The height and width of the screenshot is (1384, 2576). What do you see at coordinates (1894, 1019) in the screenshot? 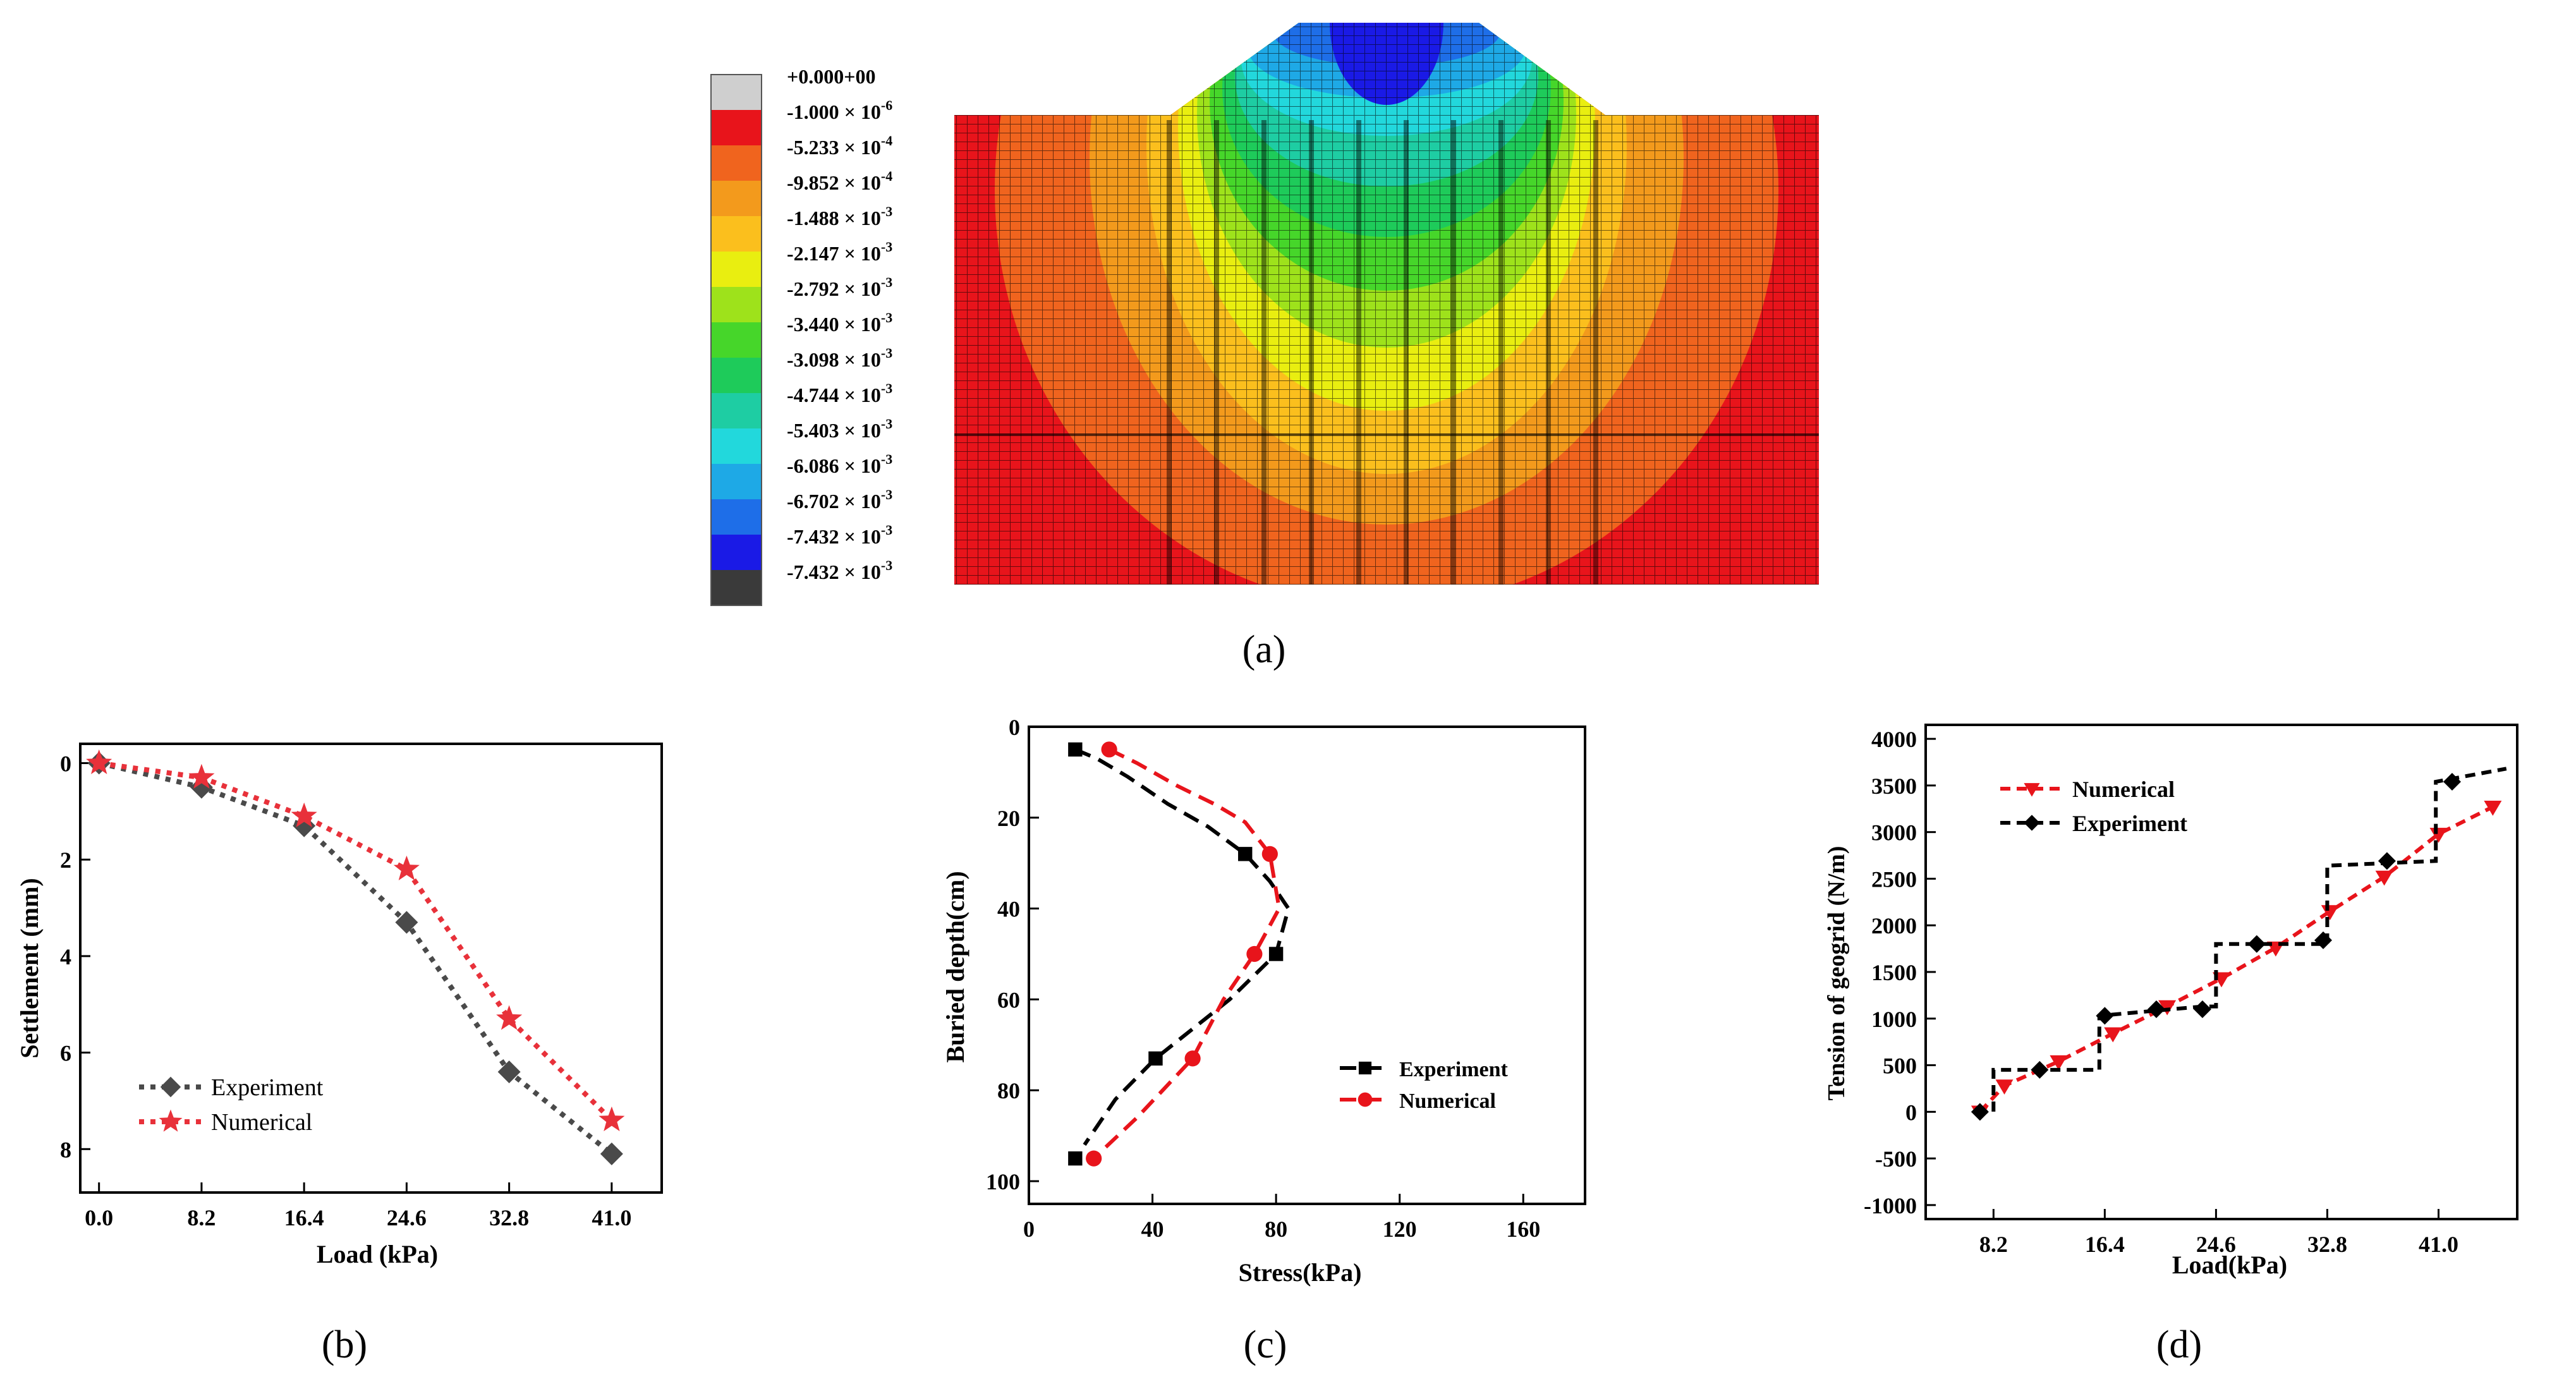
I see `y-tick-label: 1000` at bounding box center [1894, 1019].